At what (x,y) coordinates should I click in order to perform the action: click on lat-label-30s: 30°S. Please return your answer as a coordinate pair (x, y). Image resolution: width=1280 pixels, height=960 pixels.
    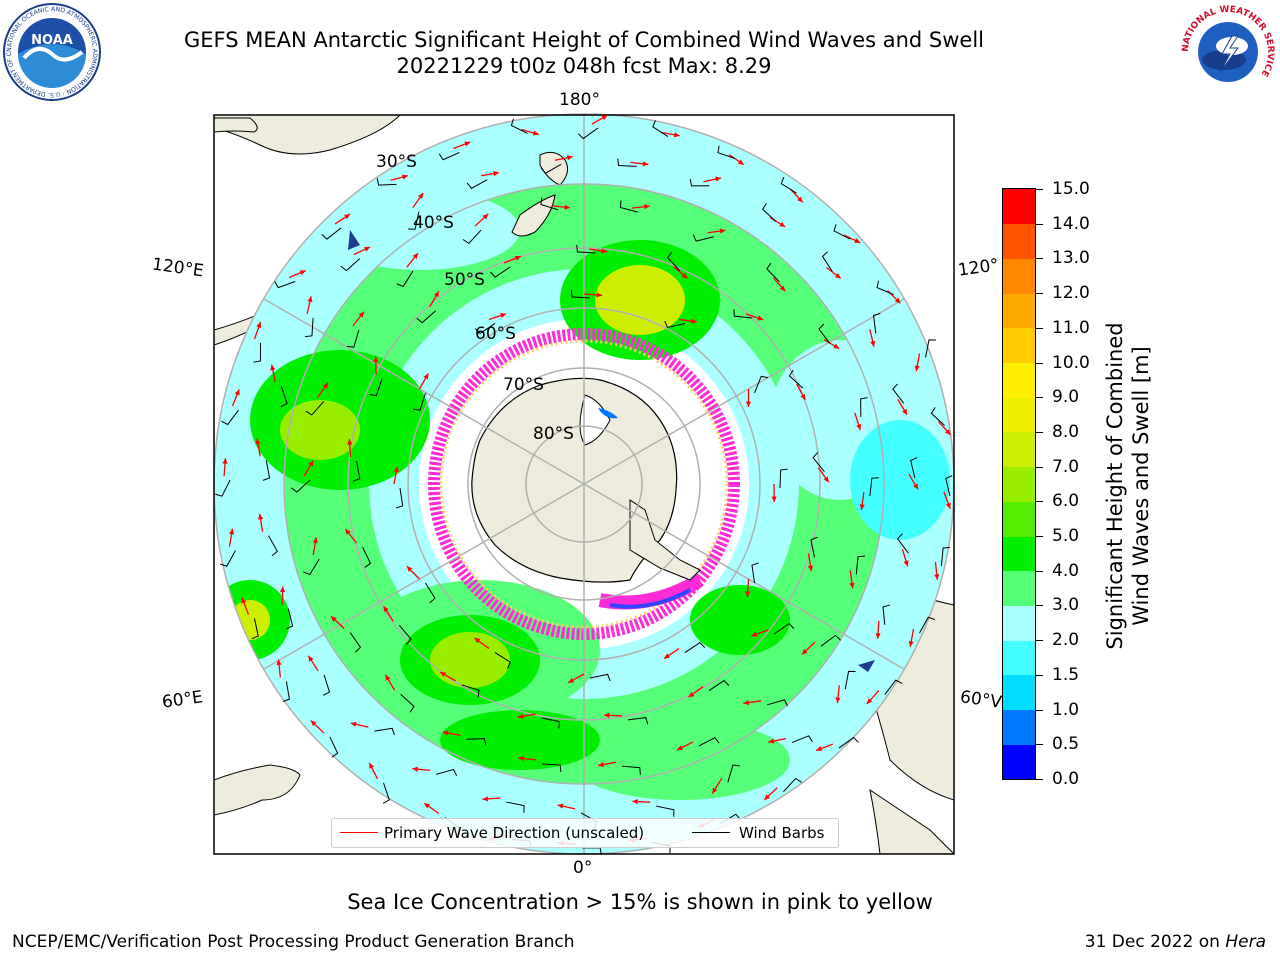
    Looking at the image, I should click on (396, 162).